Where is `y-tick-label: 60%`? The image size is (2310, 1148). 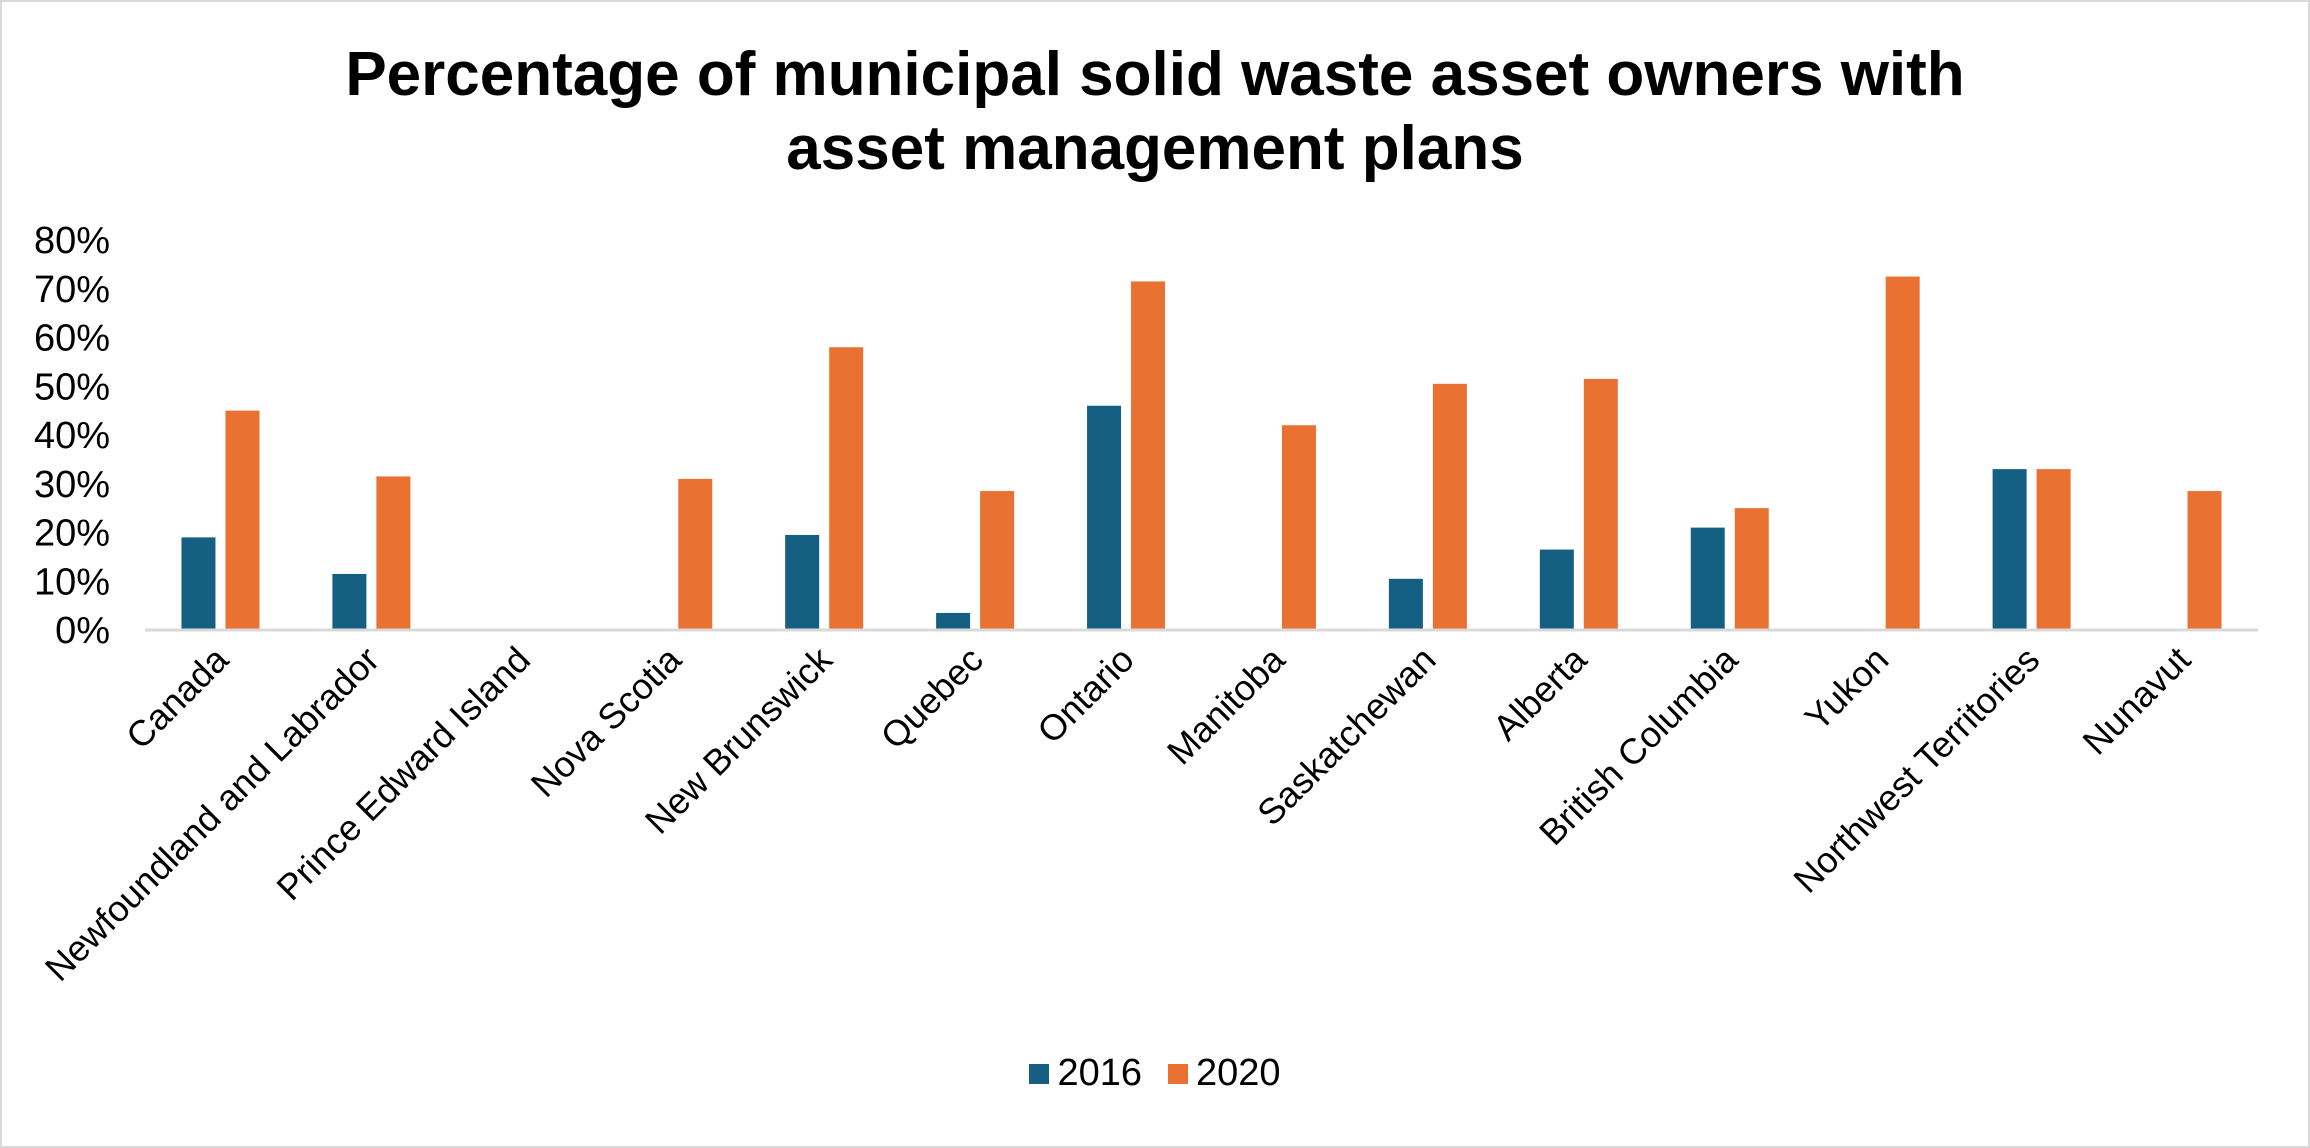
y-tick-label: 60% is located at coordinates (72, 339).